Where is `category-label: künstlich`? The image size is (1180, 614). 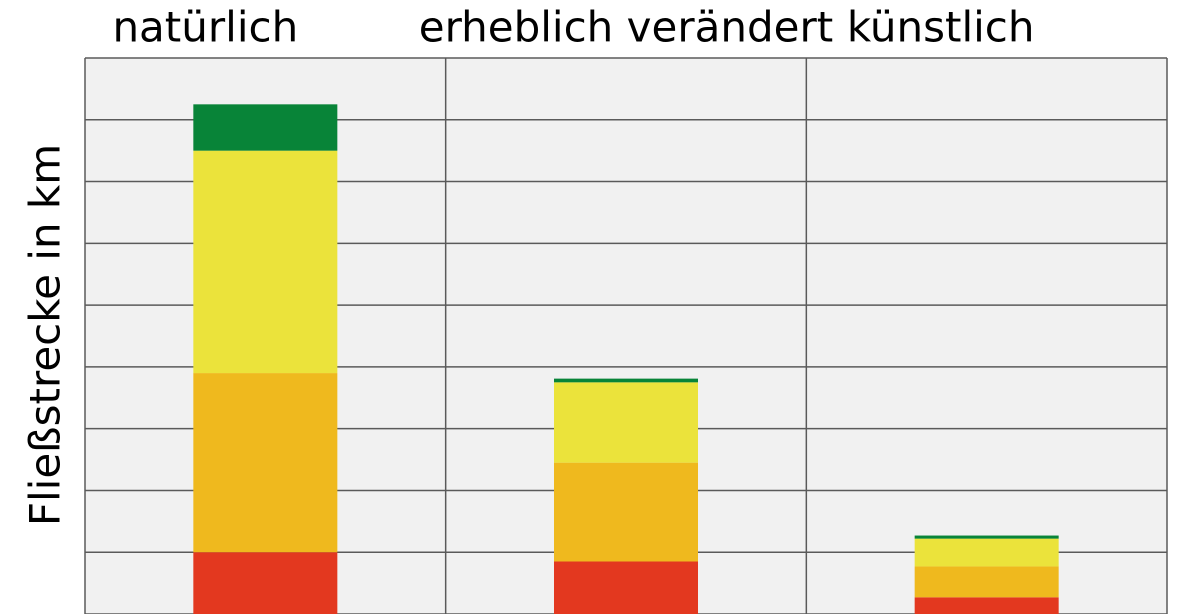
category-label: künstlich is located at coordinates (941, 27).